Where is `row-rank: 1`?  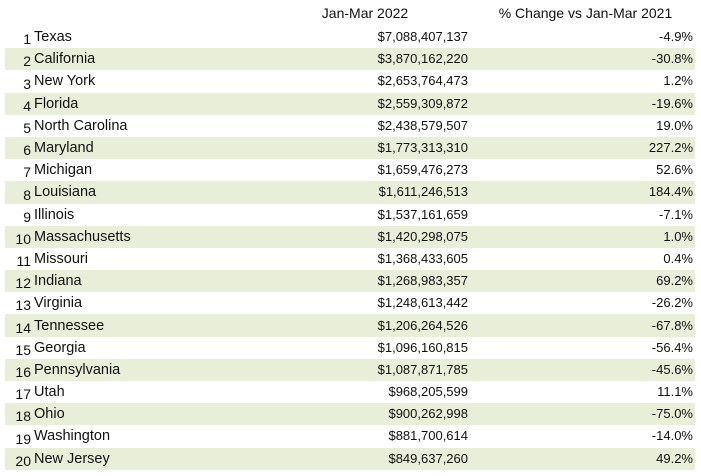
row-rank: 1 is located at coordinates (19, 37).